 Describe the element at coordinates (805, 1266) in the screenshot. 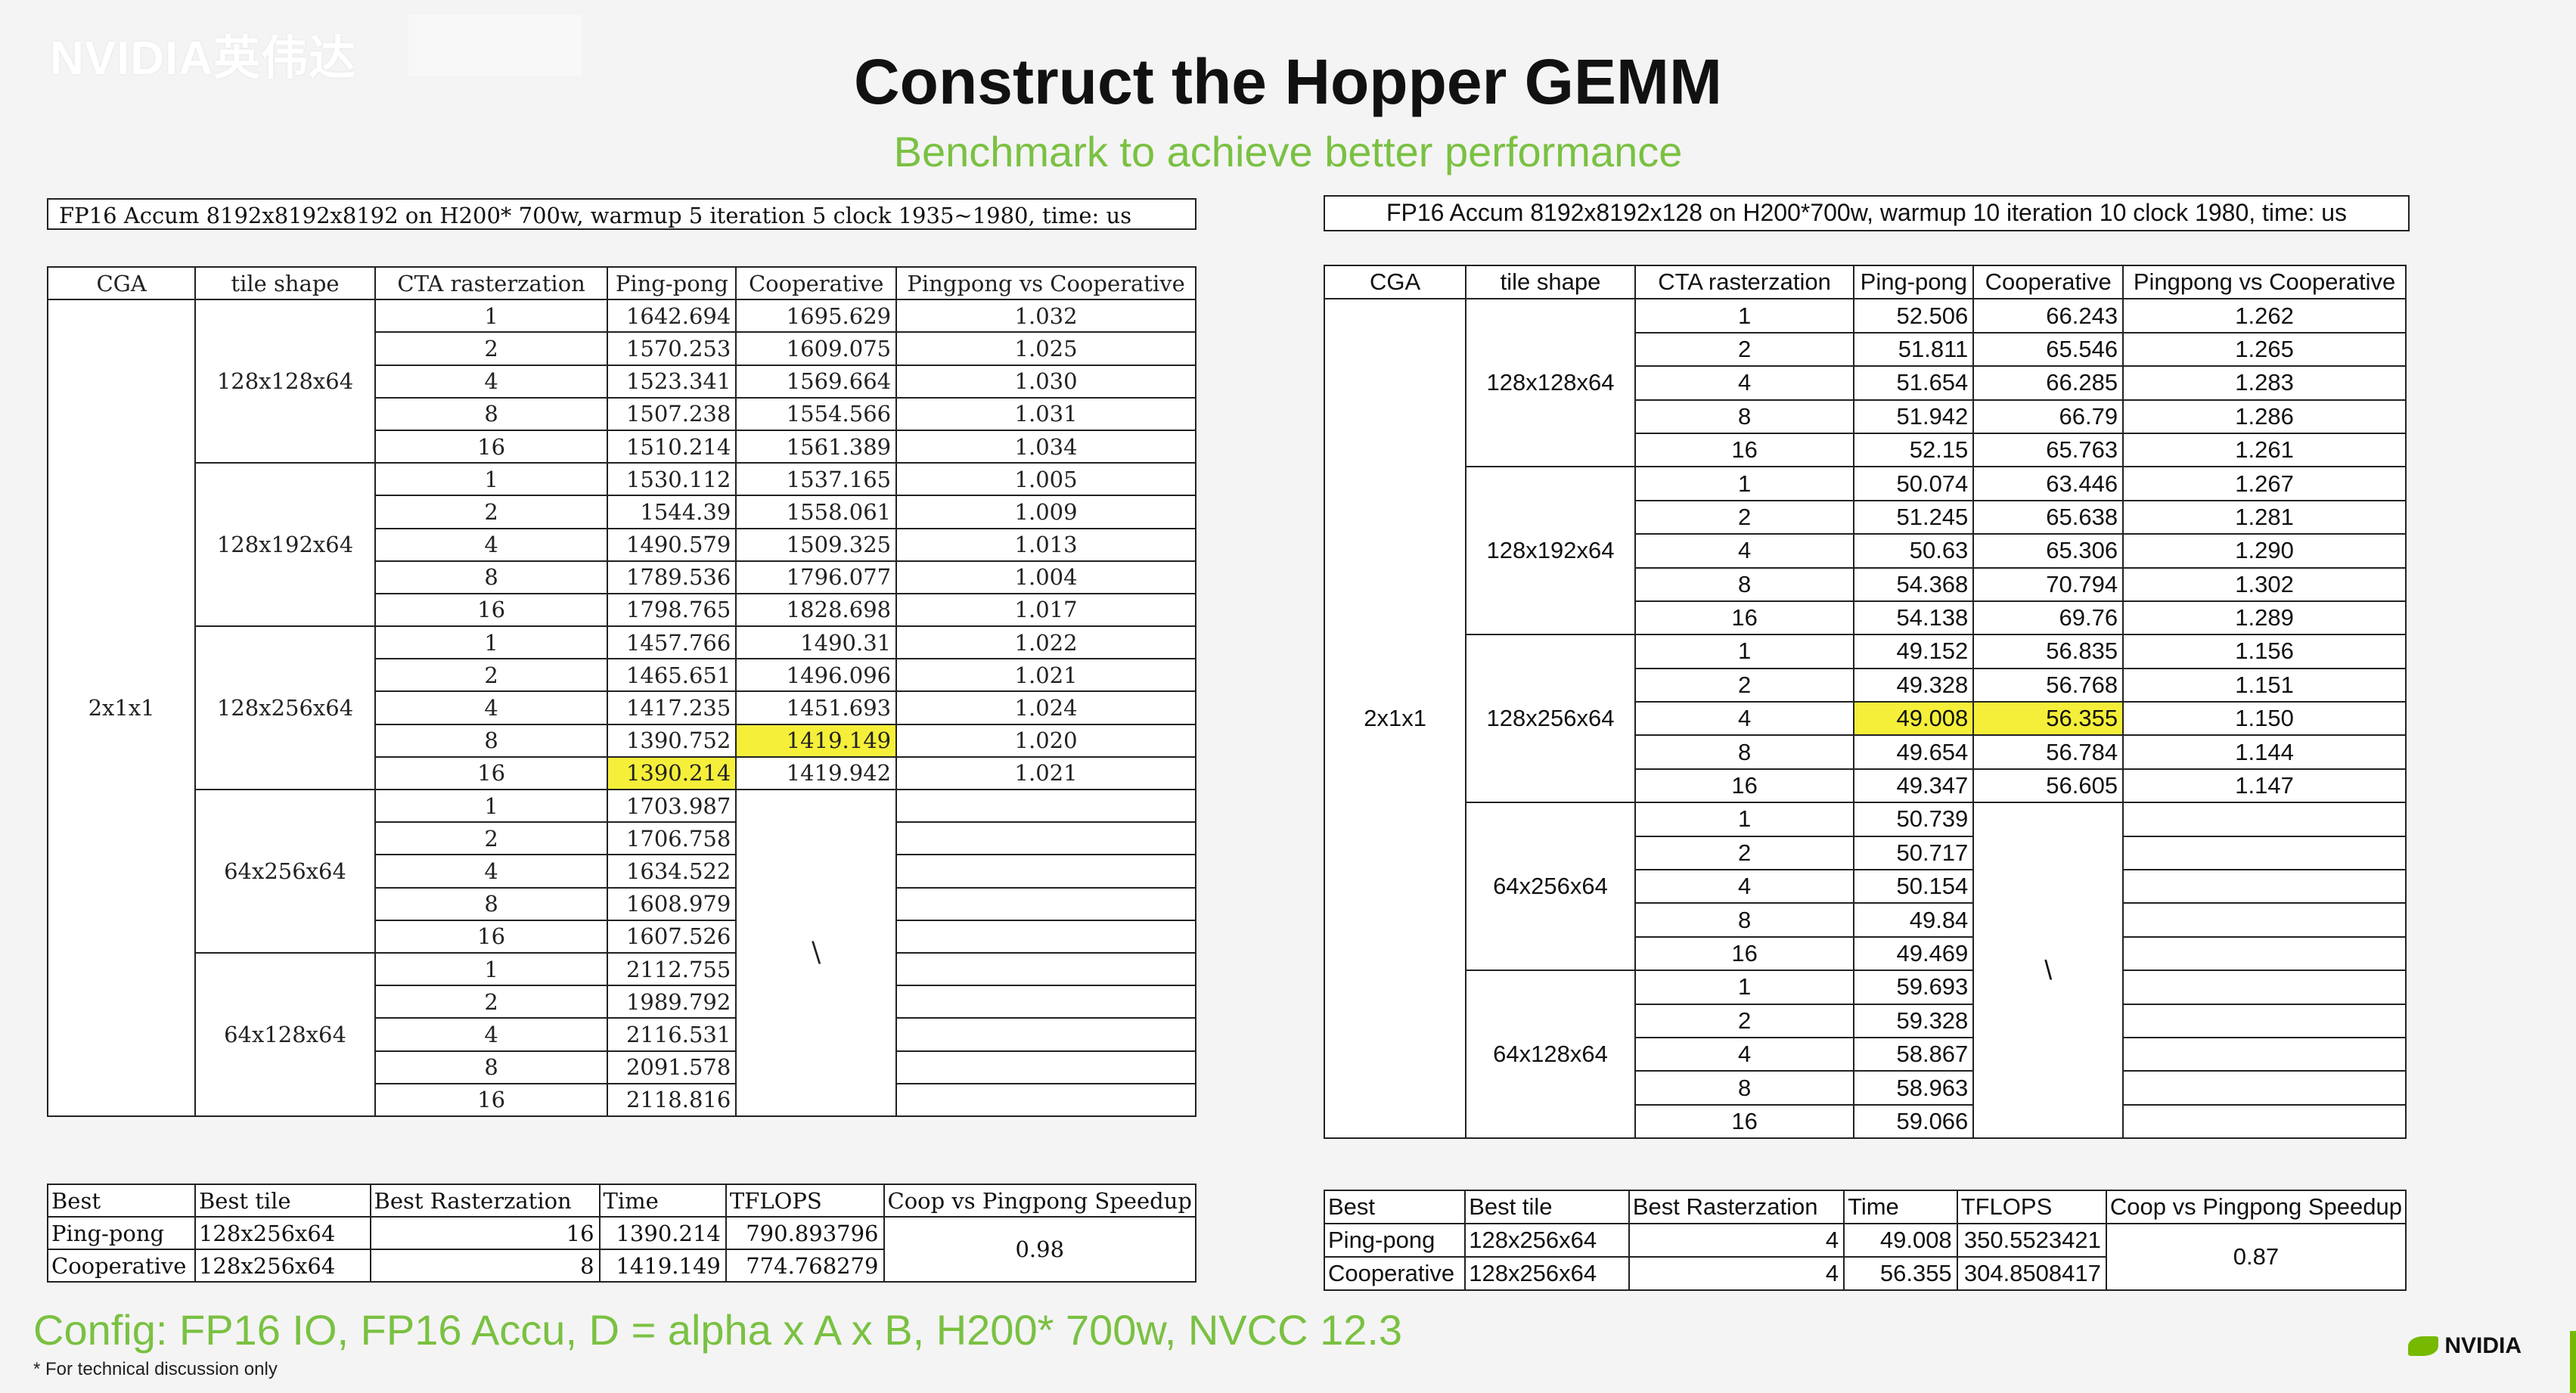

I see `summary-tflops: 774.768279` at that location.